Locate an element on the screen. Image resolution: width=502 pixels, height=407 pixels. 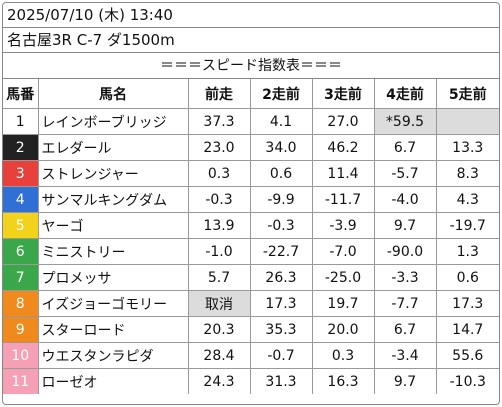
speed-index-2: -0.7 is located at coordinates (281, 355).